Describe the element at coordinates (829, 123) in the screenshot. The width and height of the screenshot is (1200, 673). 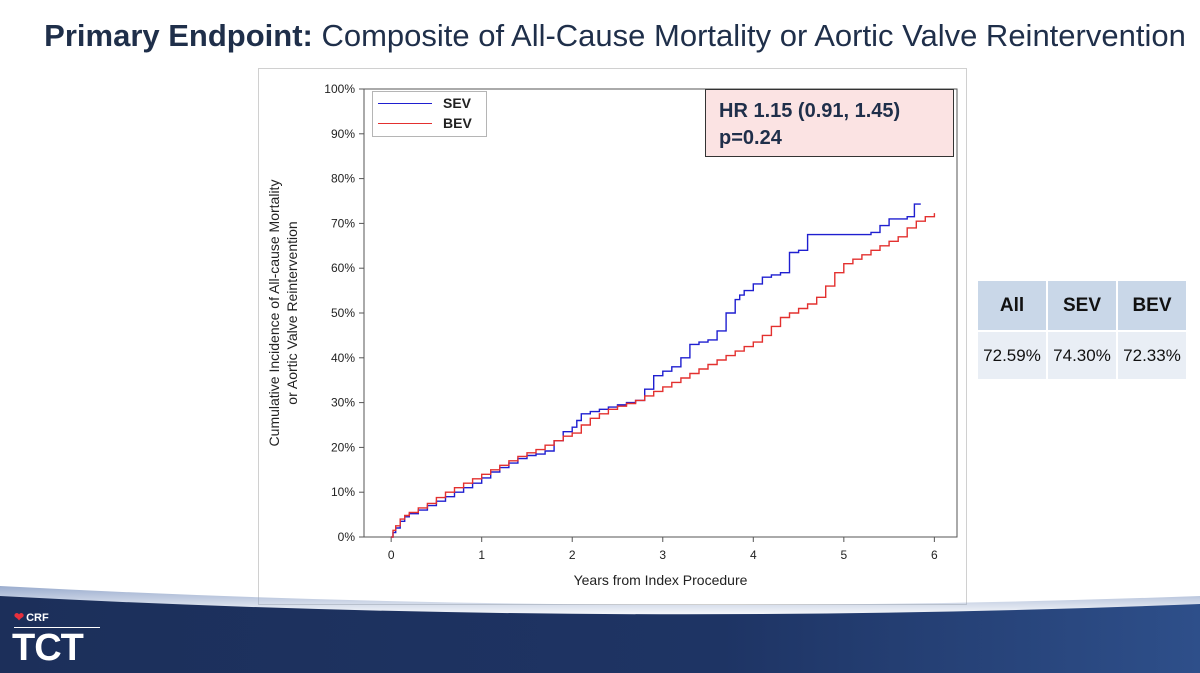
I see `hazard-ratio-box: HR 1.15 (0.91, 1.45) p=0.24` at that location.